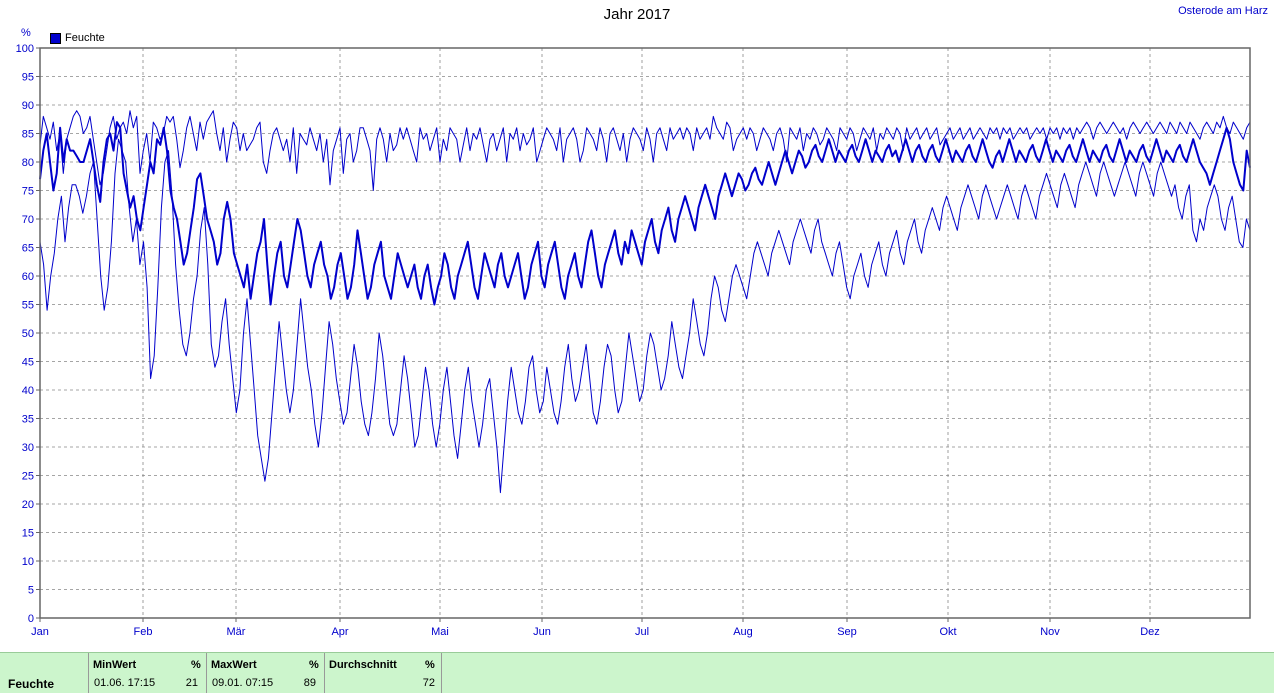 The image size is (1274, 693). I want to click on stats-avg-header: Durchschnitt, so click(363, 665).